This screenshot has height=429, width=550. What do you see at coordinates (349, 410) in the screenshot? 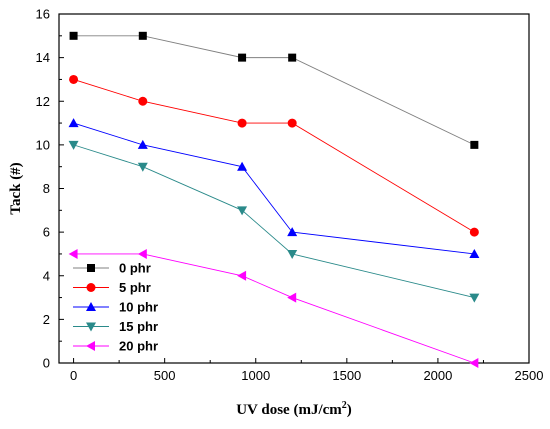
I see `x-axis-title-end: )` at bounding box center [349, 410].